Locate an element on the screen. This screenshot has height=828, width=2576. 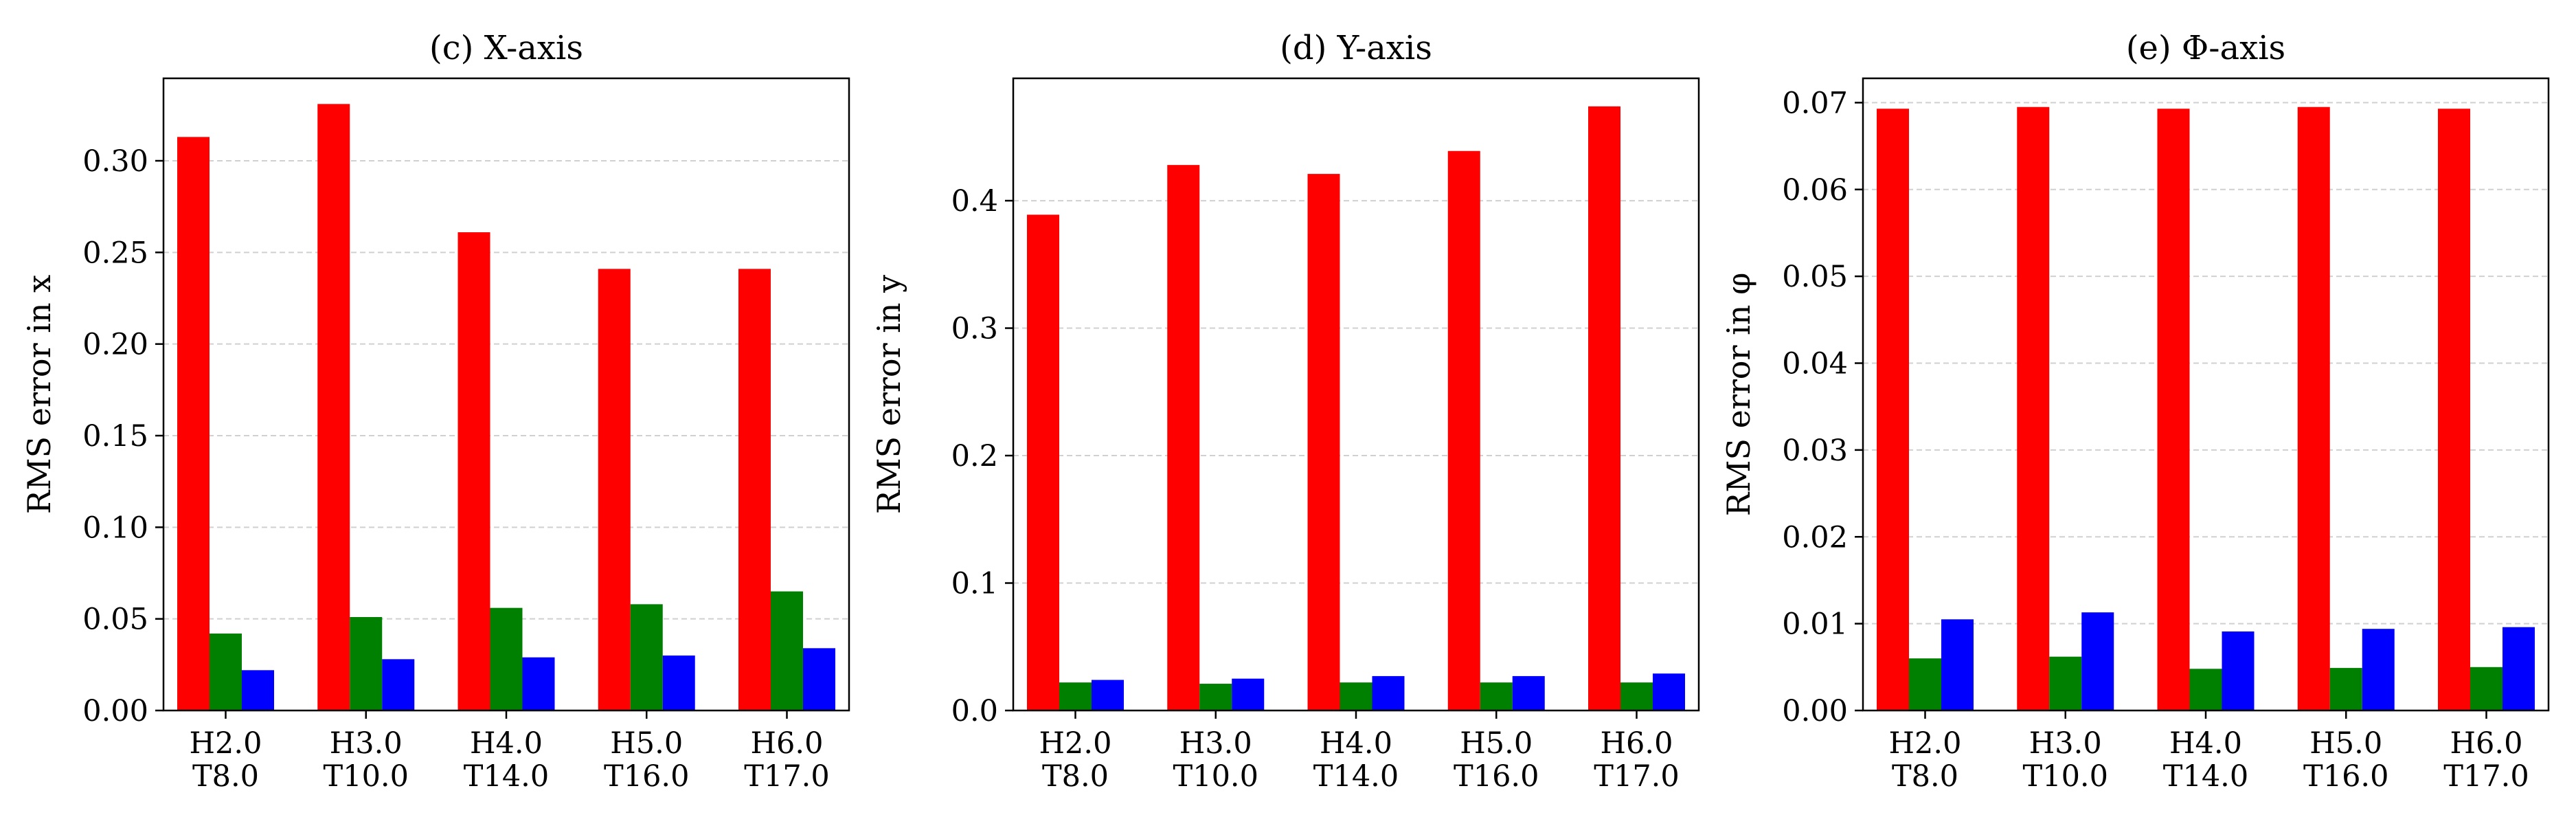
y-tick-label: 0.06 is located at coordinates (1815, 190).